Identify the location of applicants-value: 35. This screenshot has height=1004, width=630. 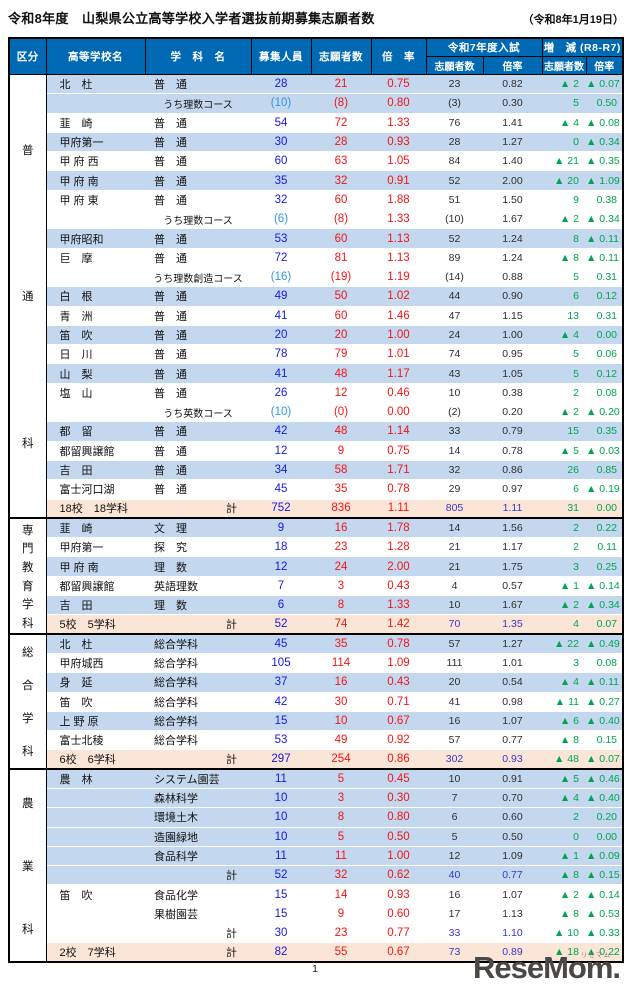
(341, 489).